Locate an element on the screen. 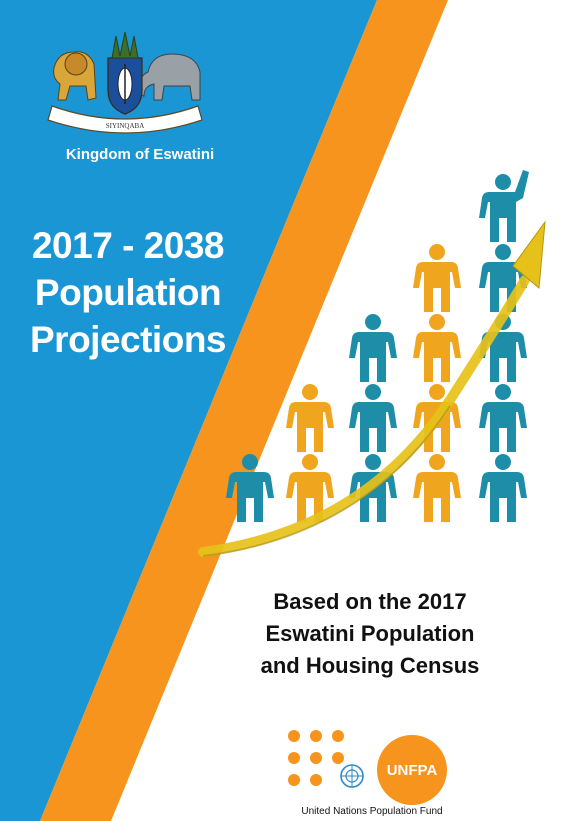  kingdom-label: Kingdom of Eswatini is located at coordinates (140, 154).